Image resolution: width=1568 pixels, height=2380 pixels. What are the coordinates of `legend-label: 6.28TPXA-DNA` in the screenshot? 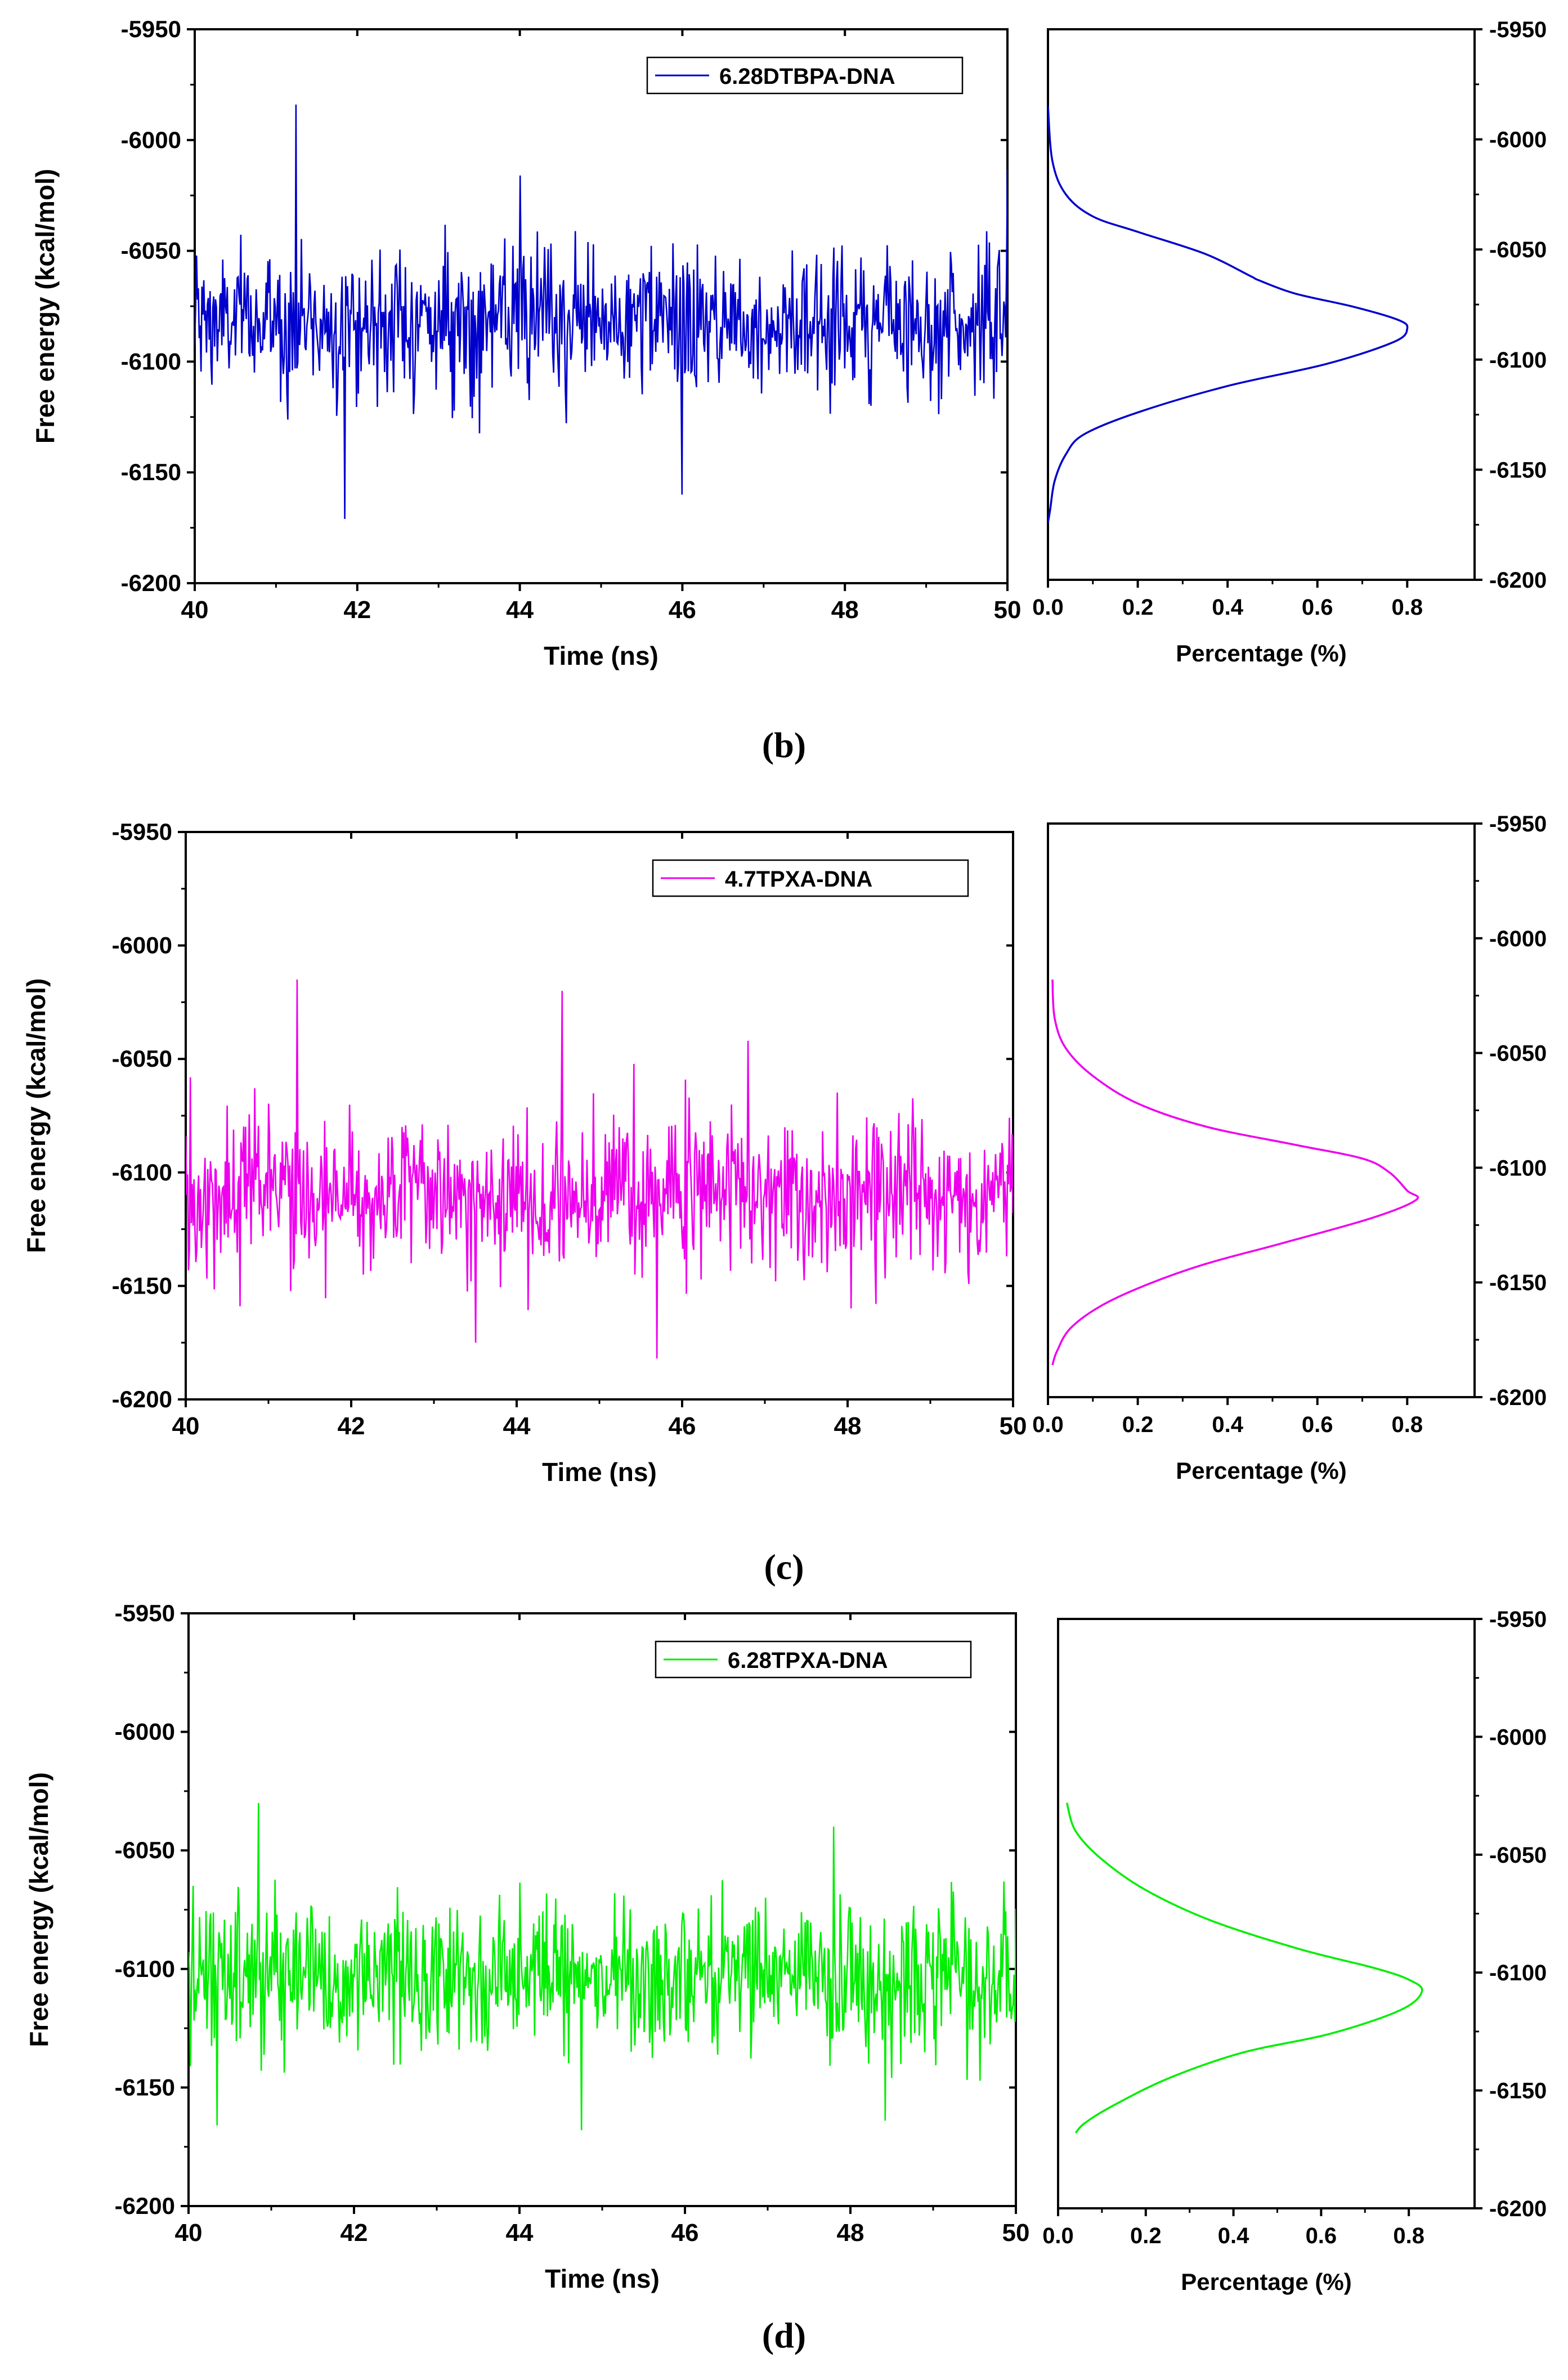 It's located at (808, 1660).